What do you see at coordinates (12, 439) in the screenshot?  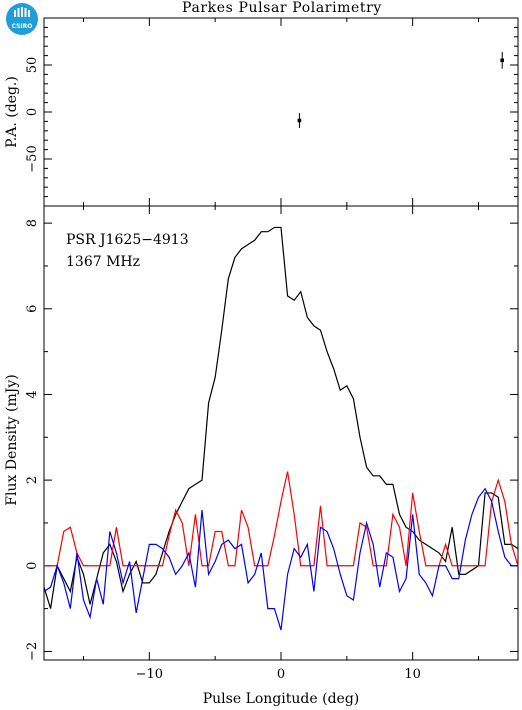 I see `flux-ylabel: Flux Density (mJy)` at bounding box center [12, 439].